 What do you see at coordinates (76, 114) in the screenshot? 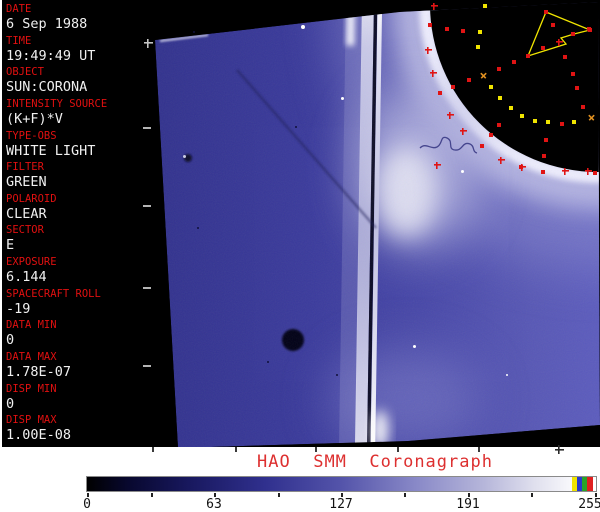
I see `metadata-field: INTENSITY SOURCE (K+F)*V` at bounding box center [76, 114].